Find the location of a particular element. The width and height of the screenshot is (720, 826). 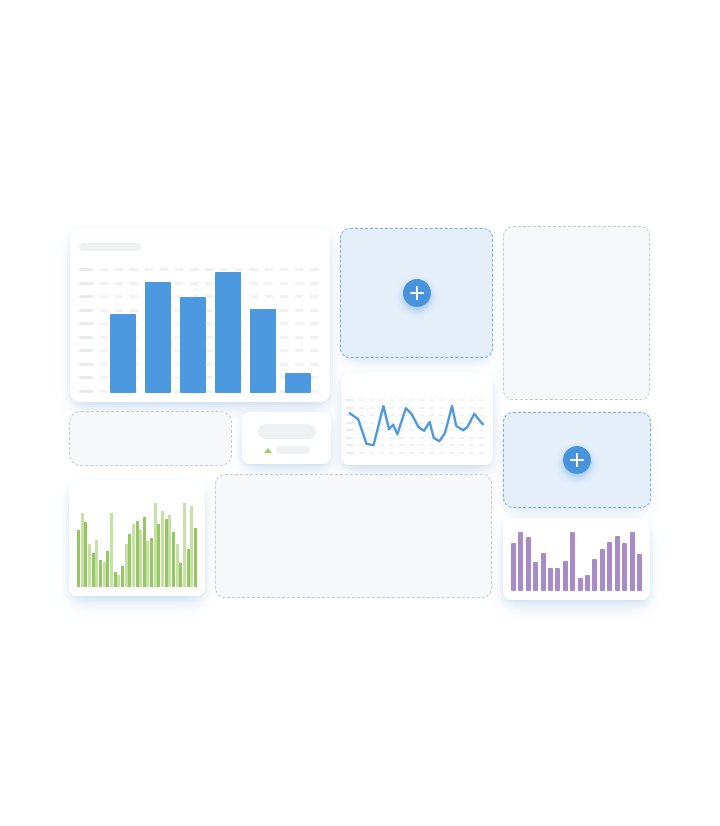

empty-widget-placeholder-mid-left is located at coordinates (150, 438).